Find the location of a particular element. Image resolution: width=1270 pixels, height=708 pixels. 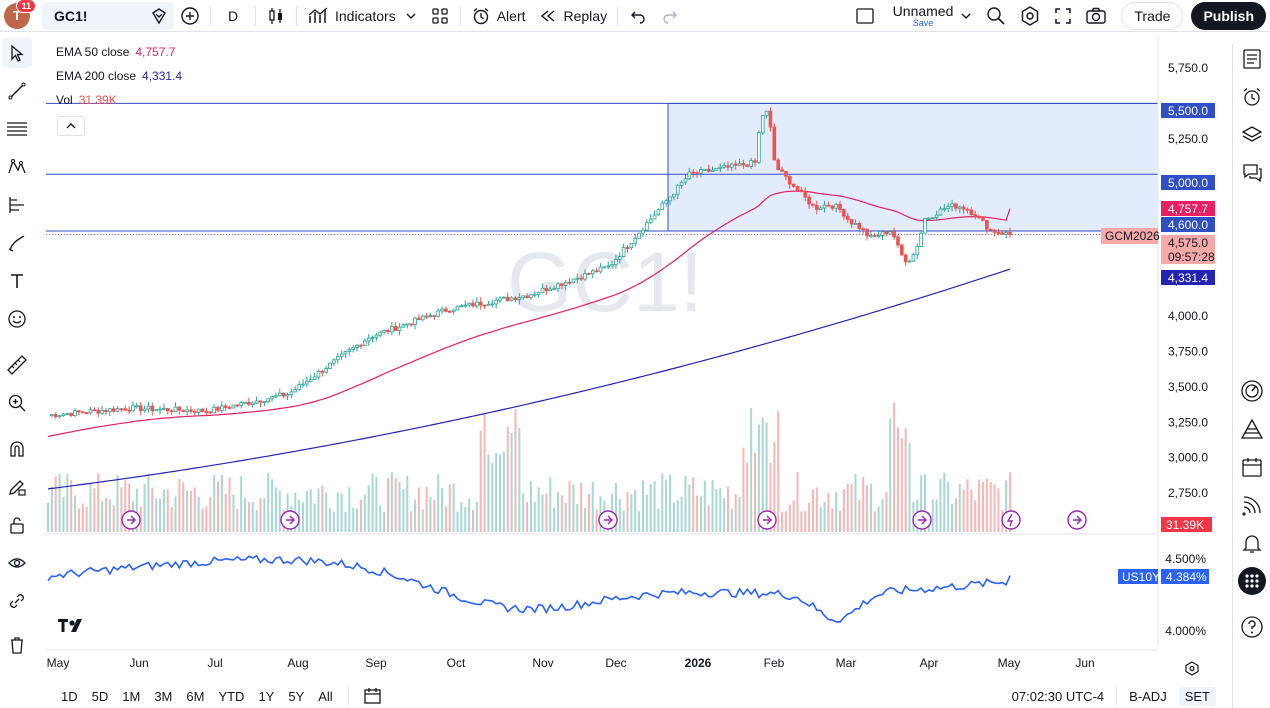

trend-line-tool is located at coordinates (17, 91).